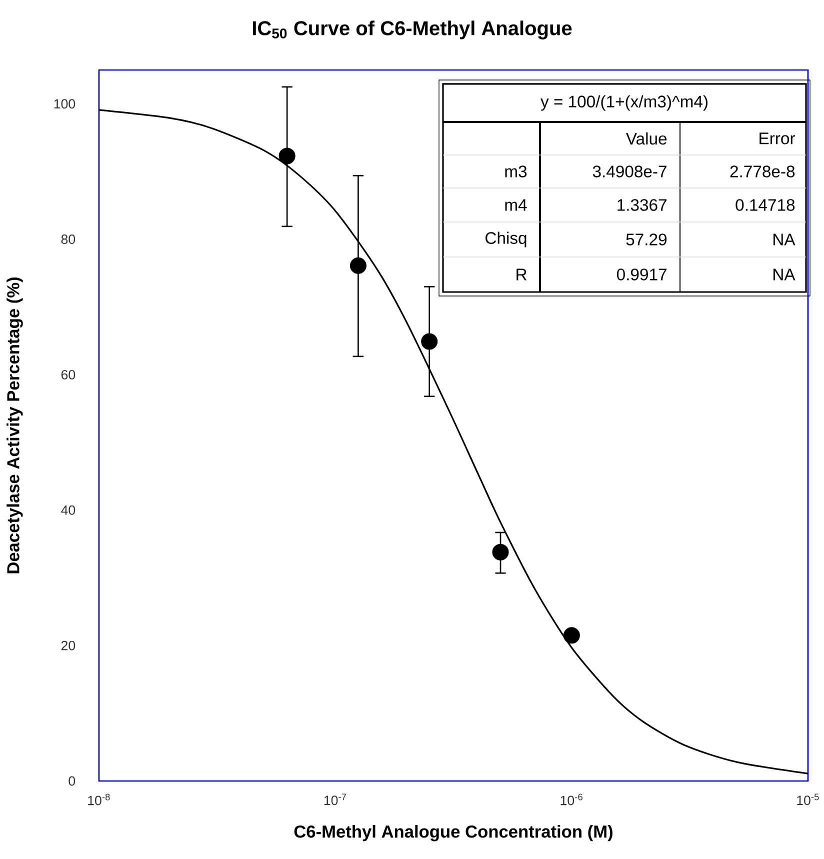  Describe the element at coordinates (778, 138) in the screenshot. I see `annotation: Error` at that location.